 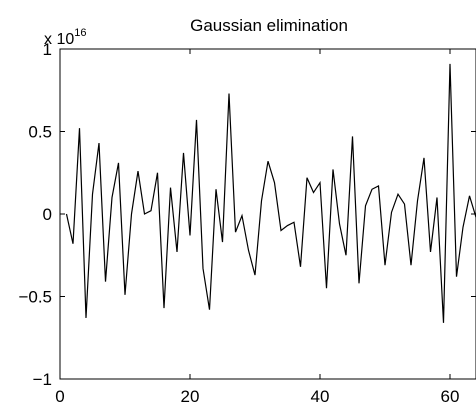 I want to click on x-tick-label: 20, so click(x=190, y=396).